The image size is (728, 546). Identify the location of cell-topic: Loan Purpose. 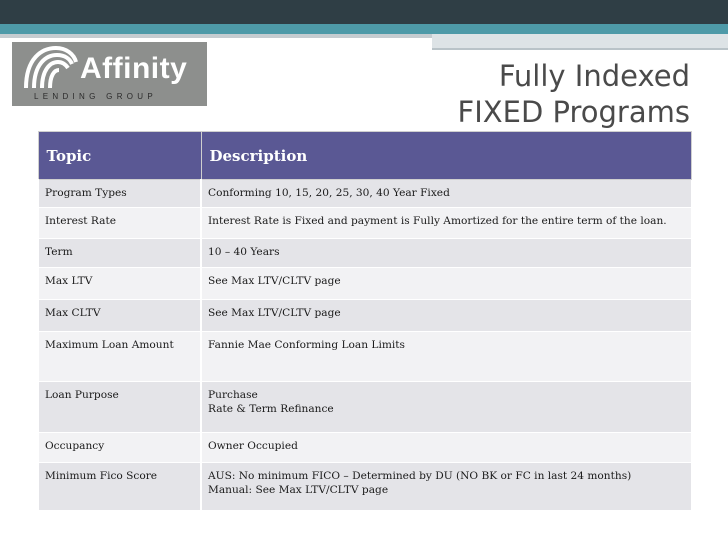
(119, 407).